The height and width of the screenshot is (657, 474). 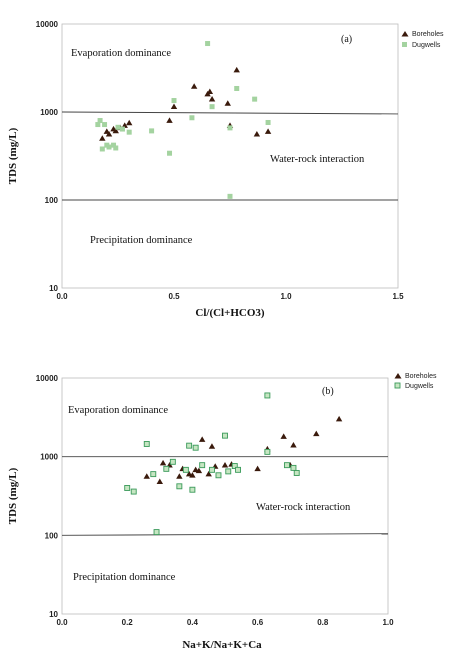 What do you see at coordinates (303, 507) in the screenshot?
I see `region-label-water-rock-b: Water-rock interaction` at bounding box center [303, 507].